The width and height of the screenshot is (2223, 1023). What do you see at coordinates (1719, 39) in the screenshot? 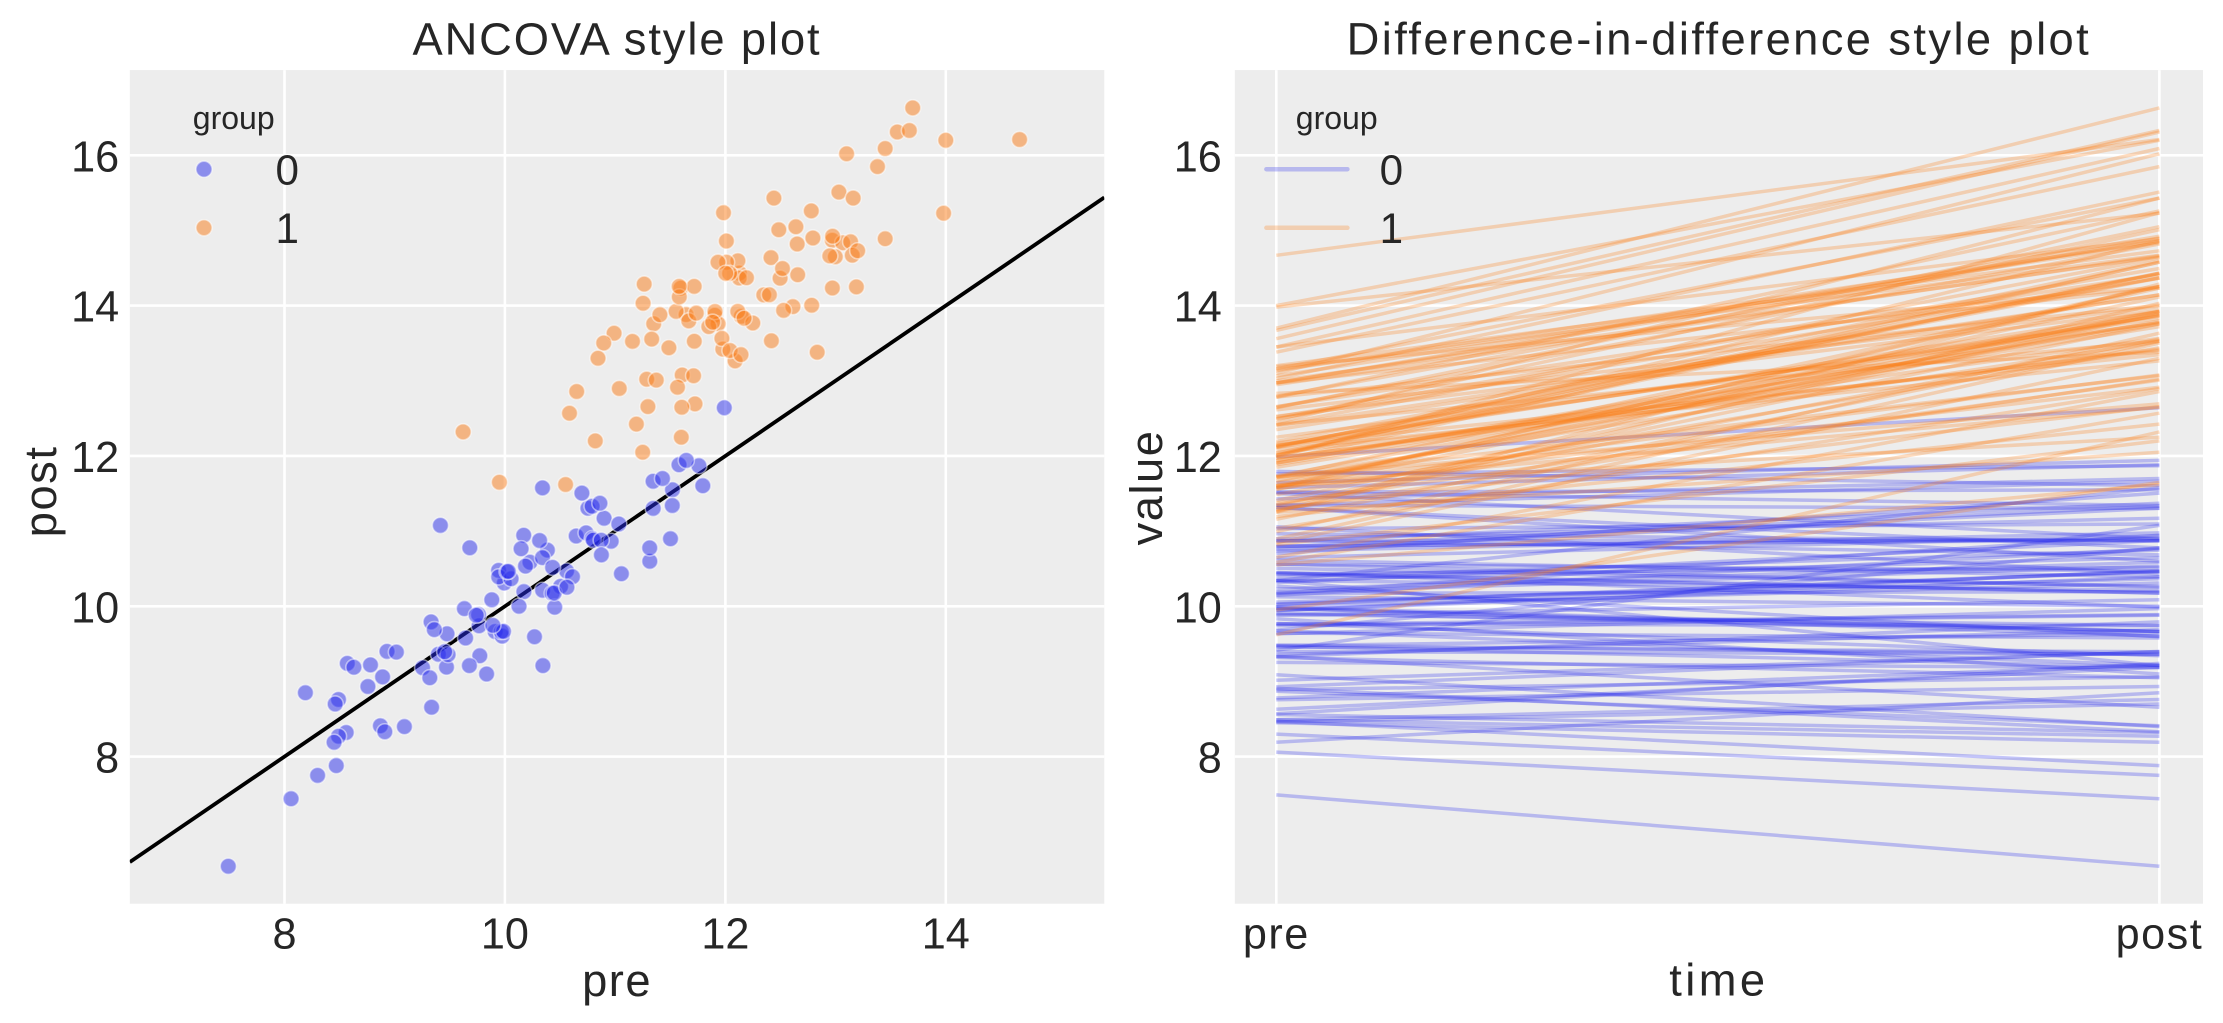
I see `svg-text:Difference-in-difference style: Difference-in-difference style plot` at bounding box center [1719, 39].